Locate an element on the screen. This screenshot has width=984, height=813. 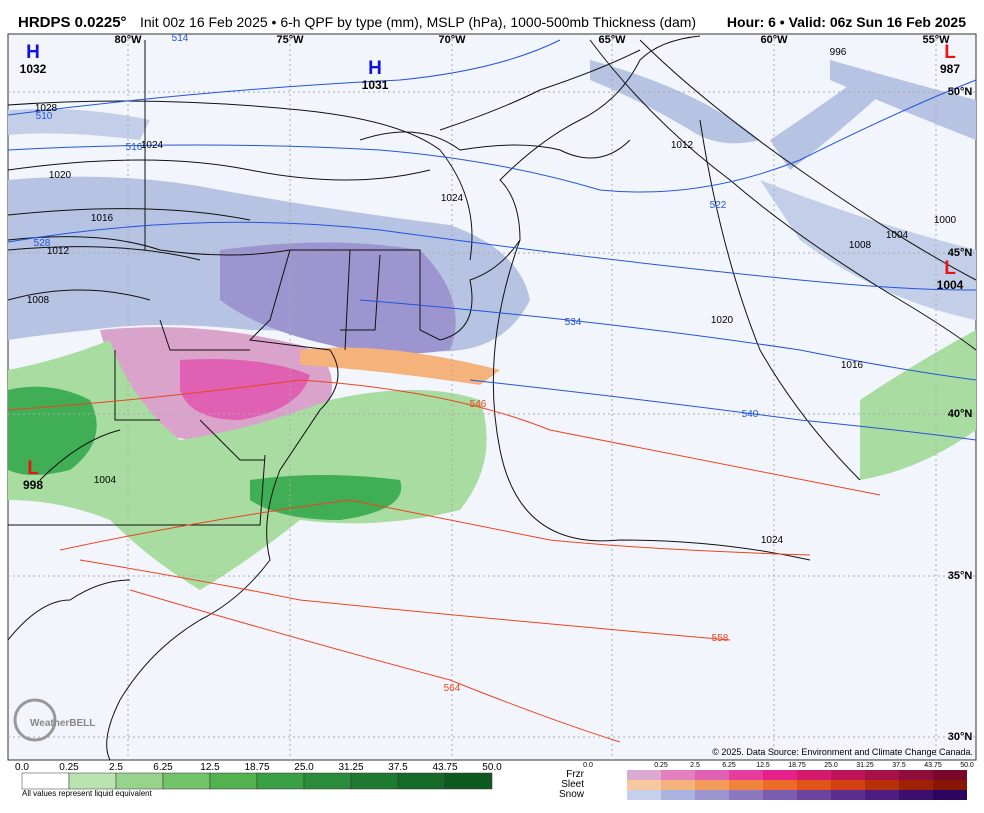
rain-legend-label: 31.25 is located at coordinates (350, 767).